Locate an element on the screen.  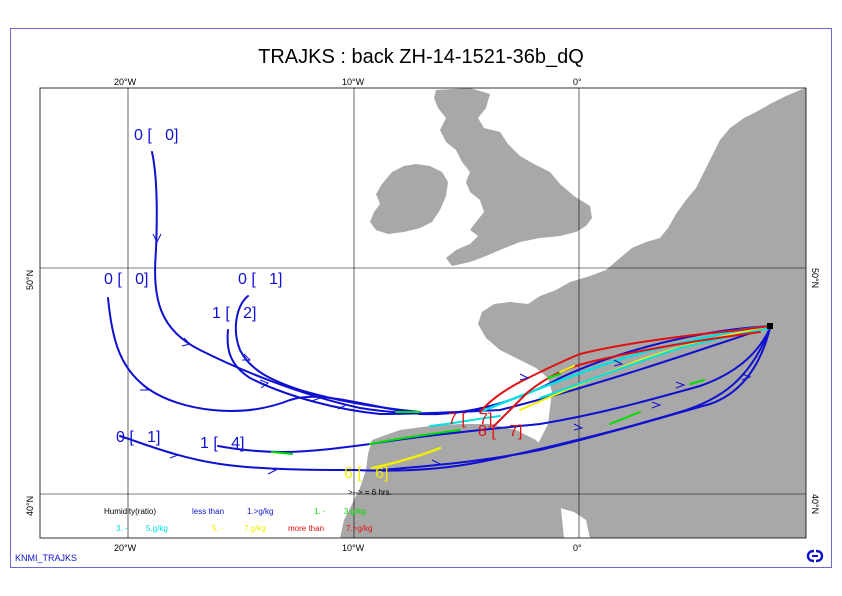
legend-entry-range: 1.>g/kg is located at coordinates (260, 511).